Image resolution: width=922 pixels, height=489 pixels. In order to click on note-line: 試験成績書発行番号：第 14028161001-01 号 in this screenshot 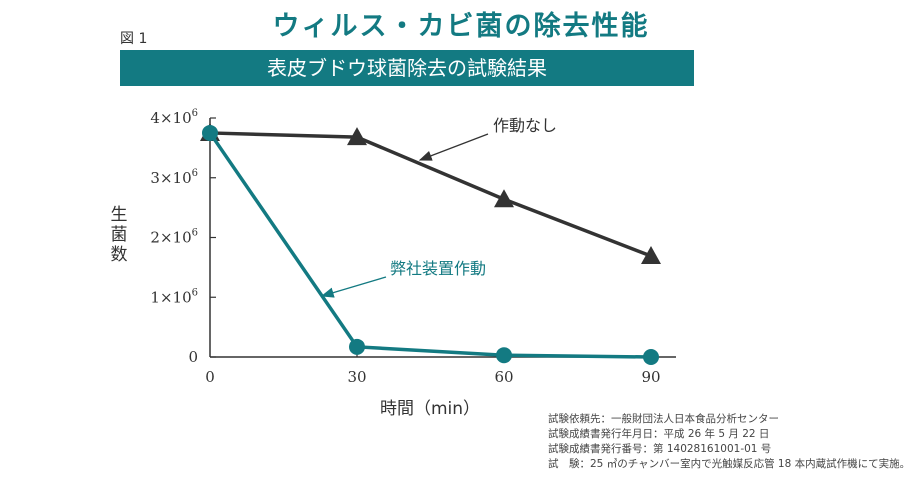, I will do `click(660, 449)`.